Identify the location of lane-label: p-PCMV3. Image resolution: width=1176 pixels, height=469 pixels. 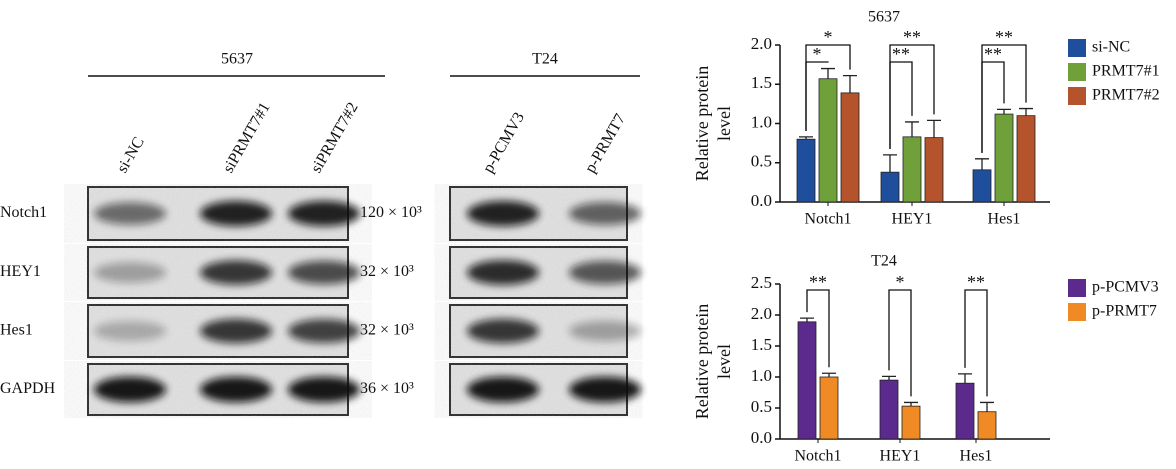
(504, 143).